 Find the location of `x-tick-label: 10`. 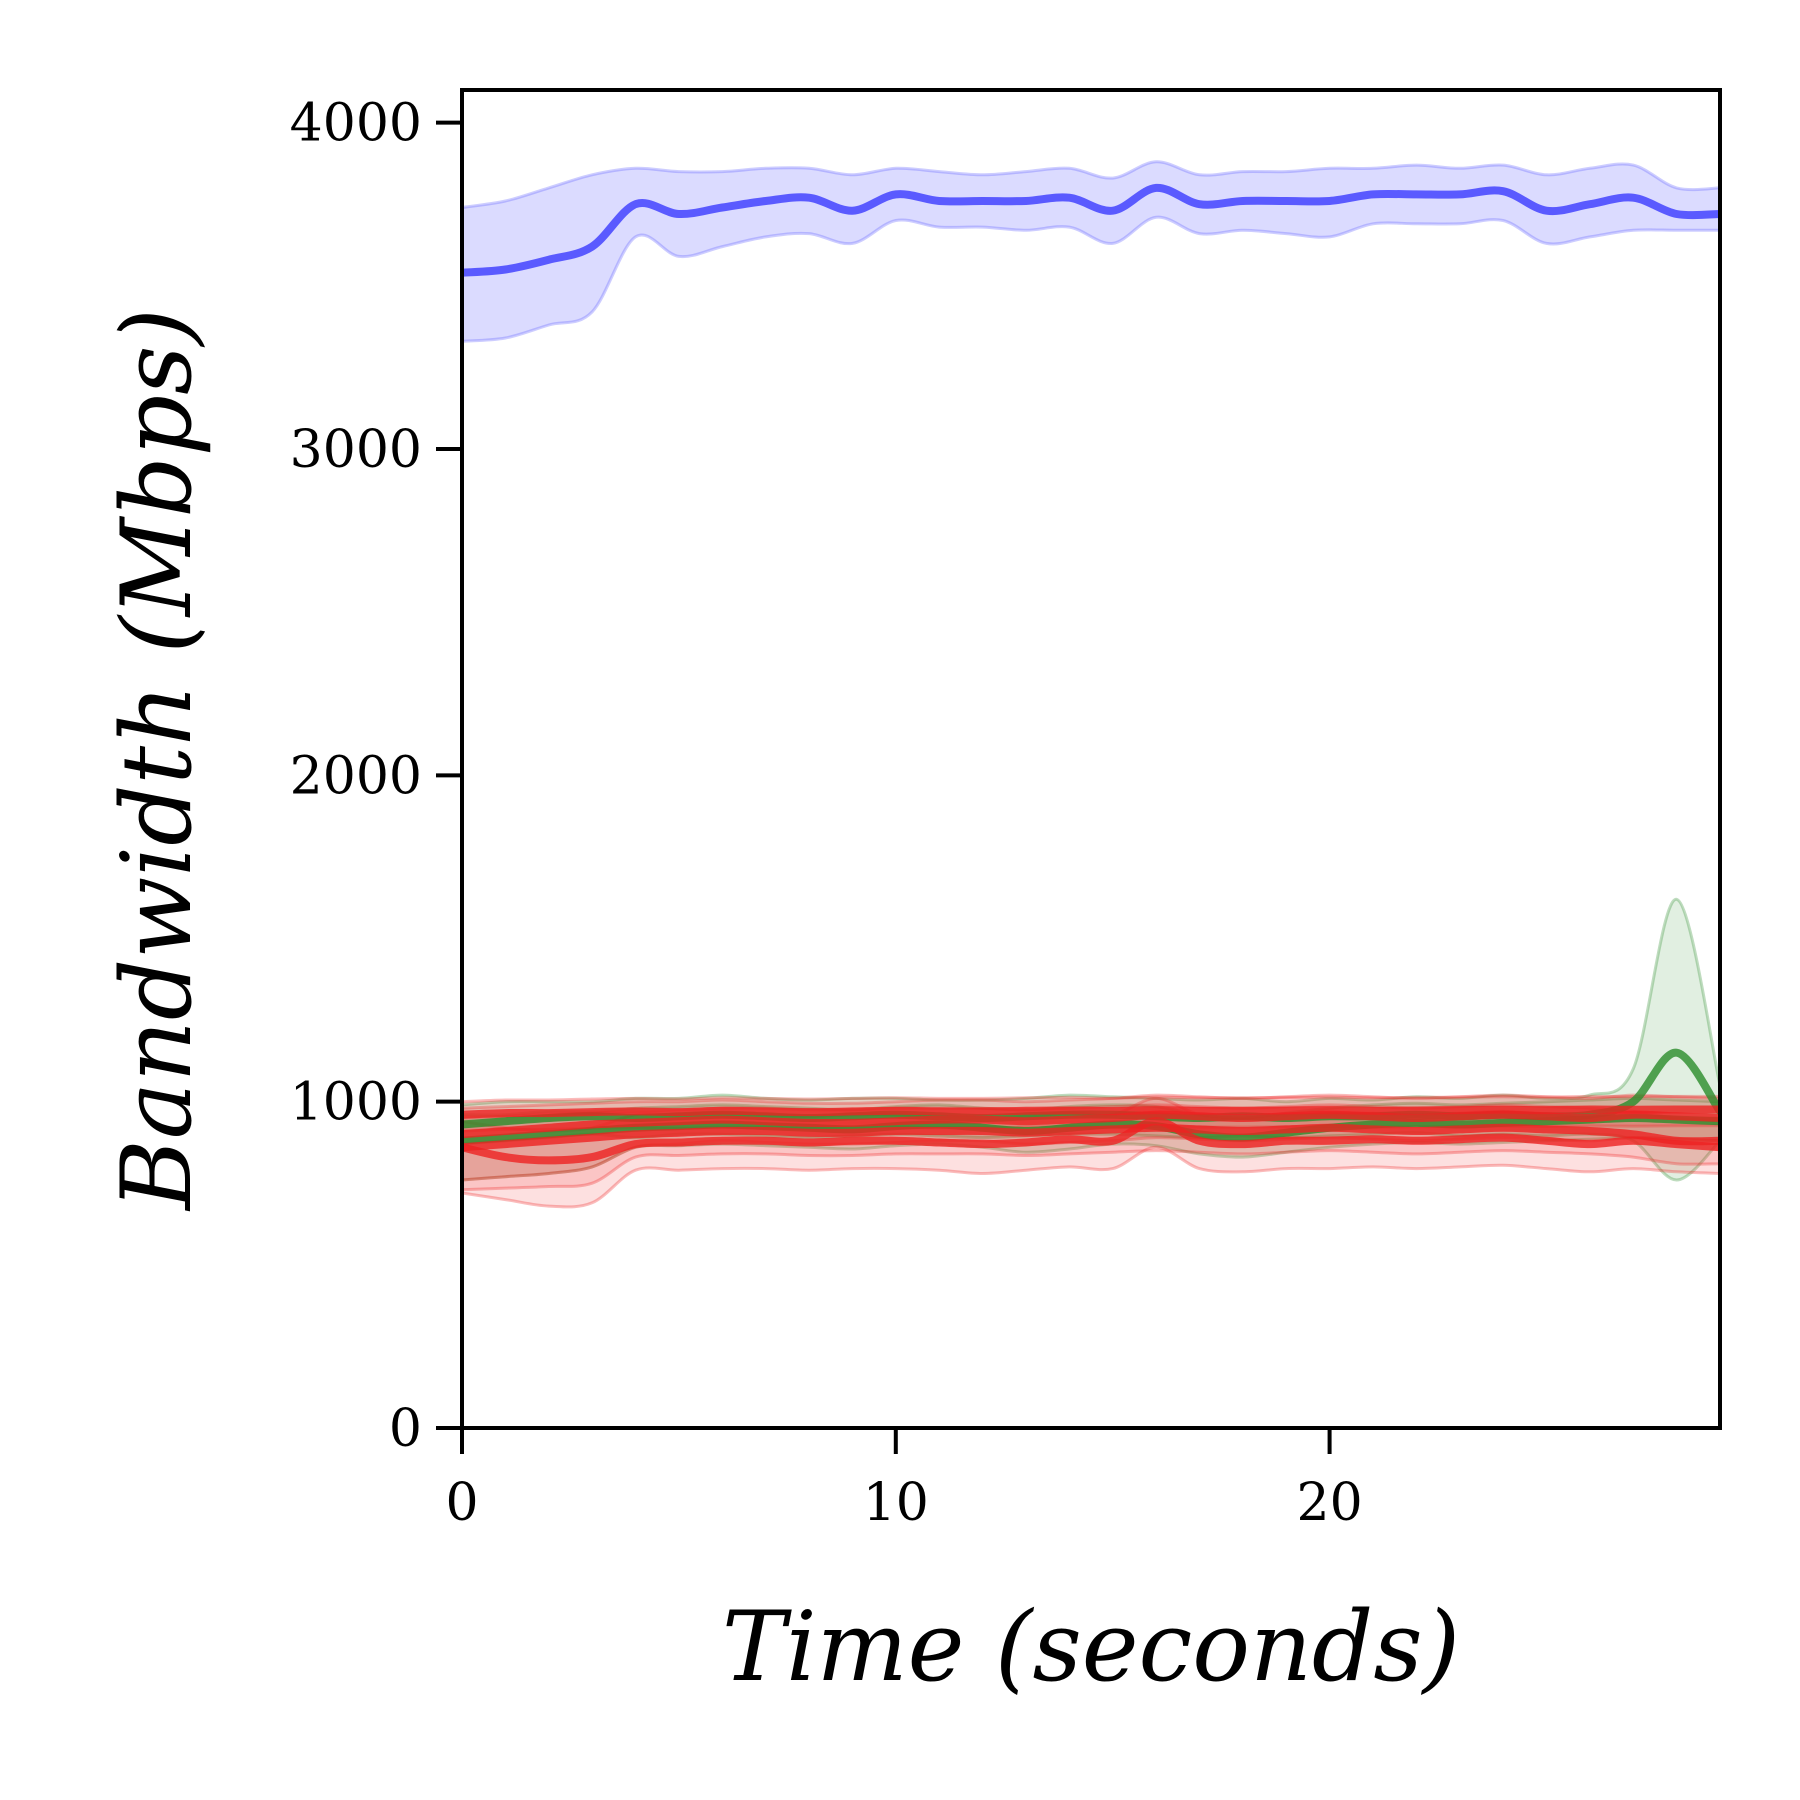

x-tick-label: 10 is located at coordinates (896, 1503).